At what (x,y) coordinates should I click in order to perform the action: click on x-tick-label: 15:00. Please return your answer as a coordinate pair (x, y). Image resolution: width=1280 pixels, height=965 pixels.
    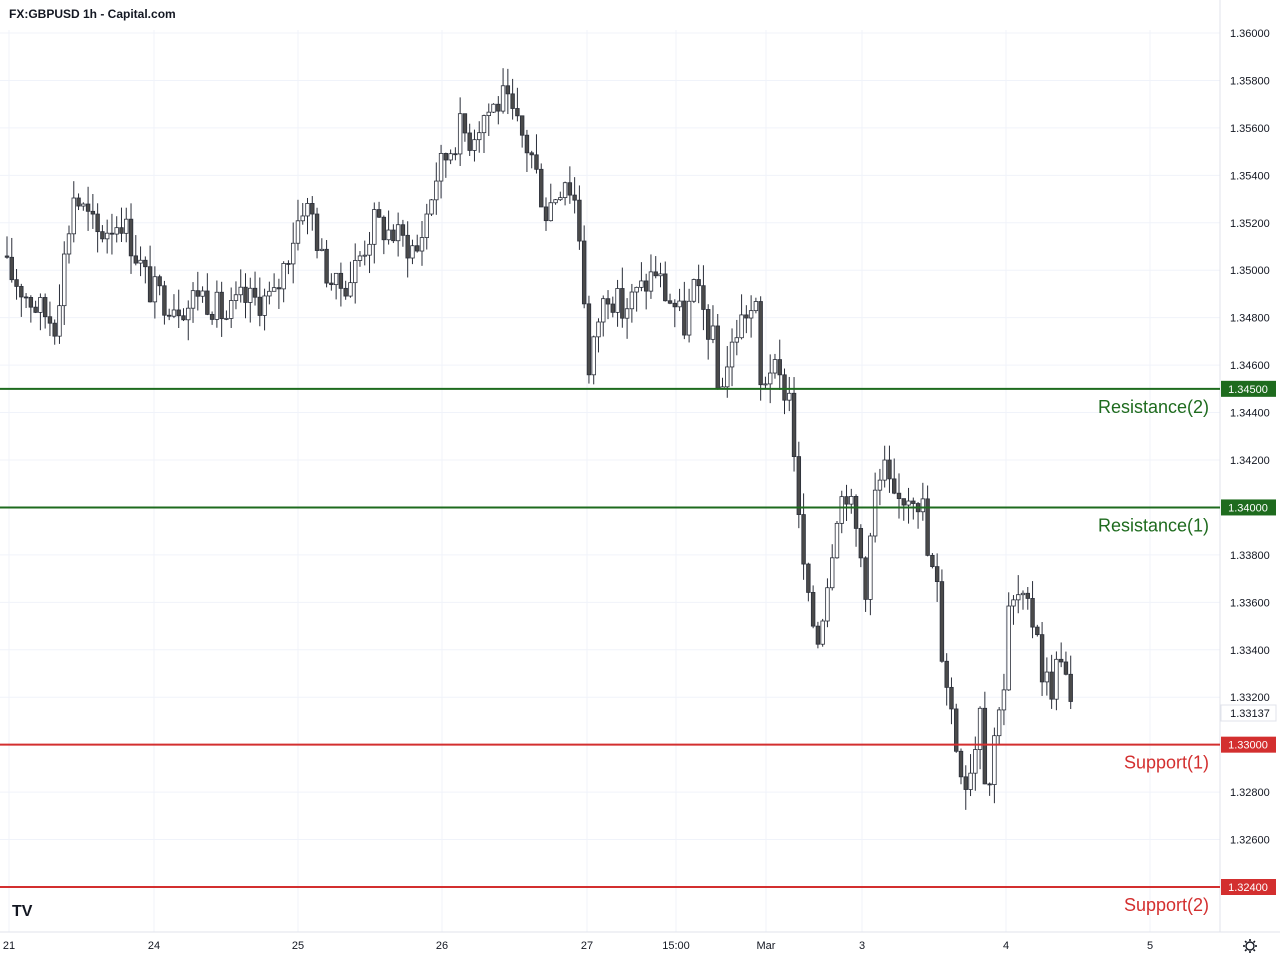
    Looking at the image, I should click on (676, 946).